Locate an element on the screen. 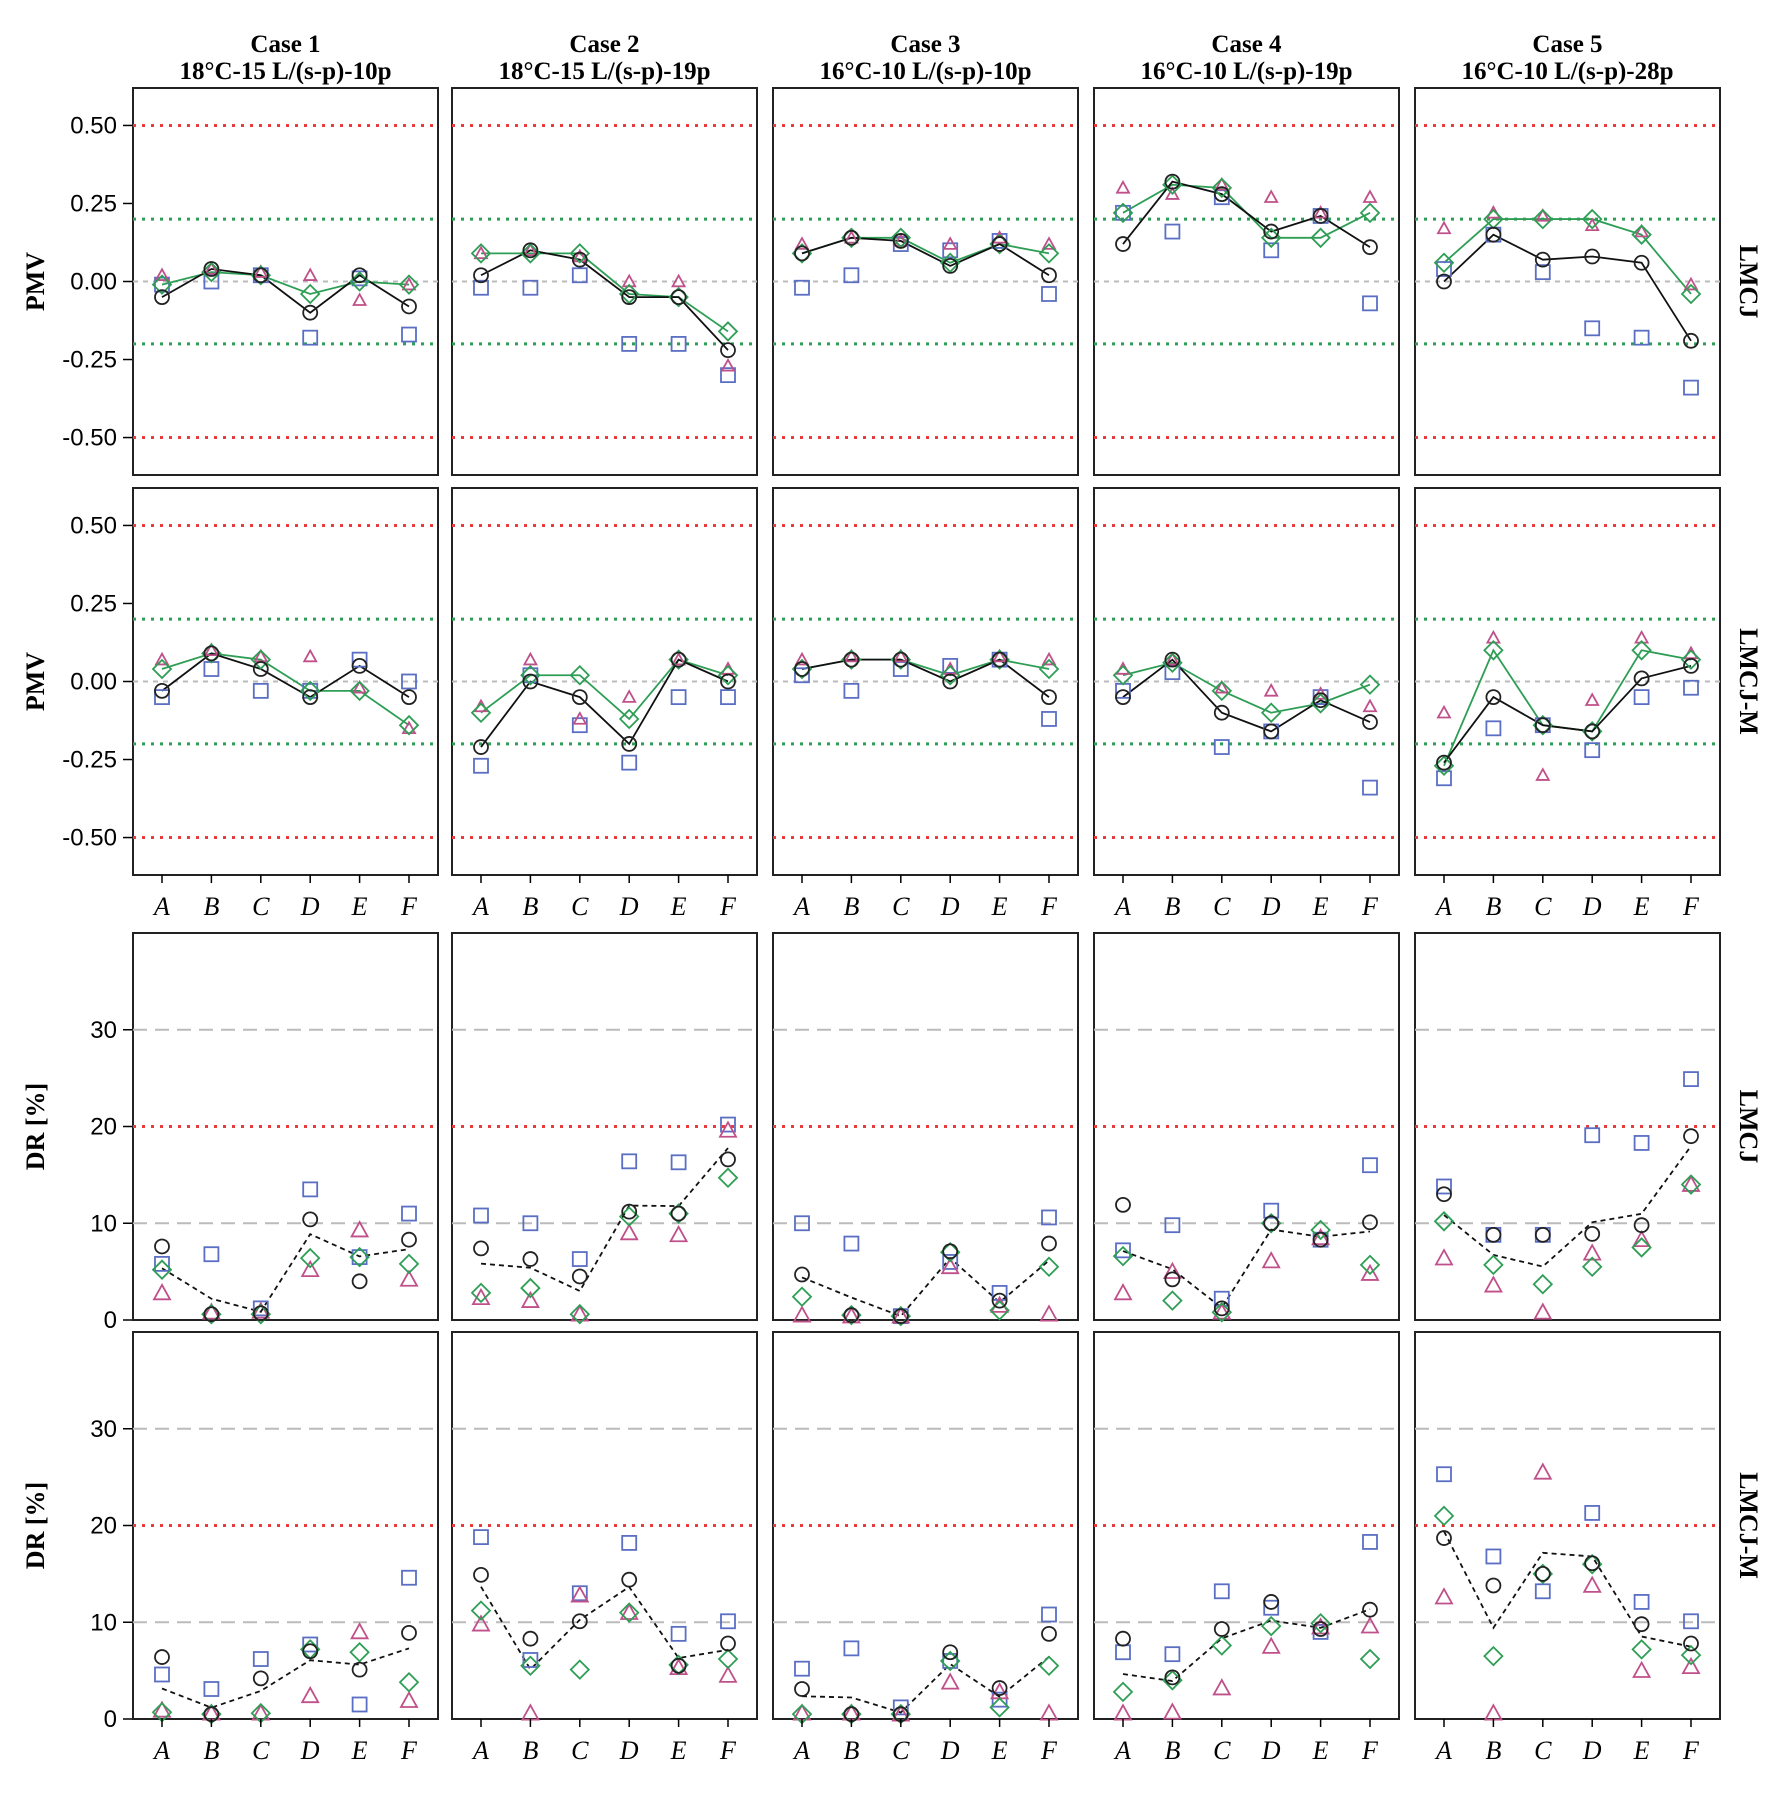 This screenshot has width=1781, height=1804. y-tick-label: 10 is located at coordinates (103, 1223).